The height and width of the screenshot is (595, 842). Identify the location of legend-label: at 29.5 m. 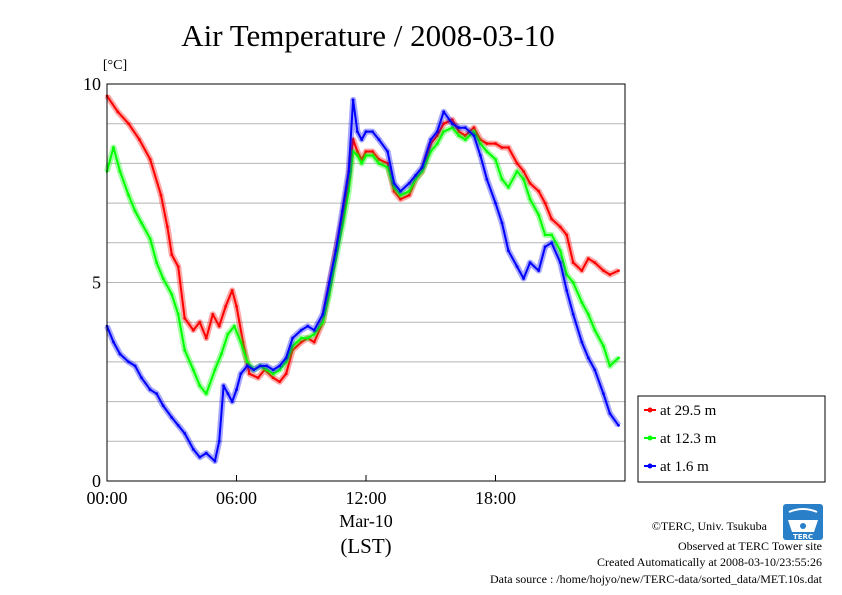
(688, 411).